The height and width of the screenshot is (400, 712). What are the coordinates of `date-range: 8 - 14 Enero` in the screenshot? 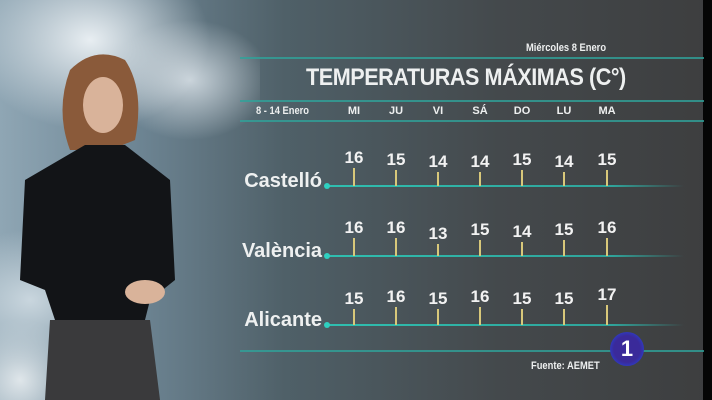 It's located at (283, 111).